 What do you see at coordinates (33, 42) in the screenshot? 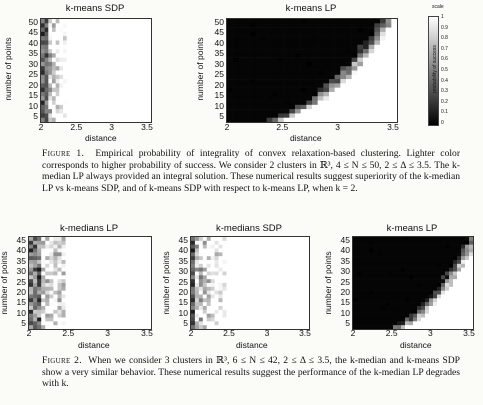
I see `y-tick-label: 40` at bounding box center [33, 42].